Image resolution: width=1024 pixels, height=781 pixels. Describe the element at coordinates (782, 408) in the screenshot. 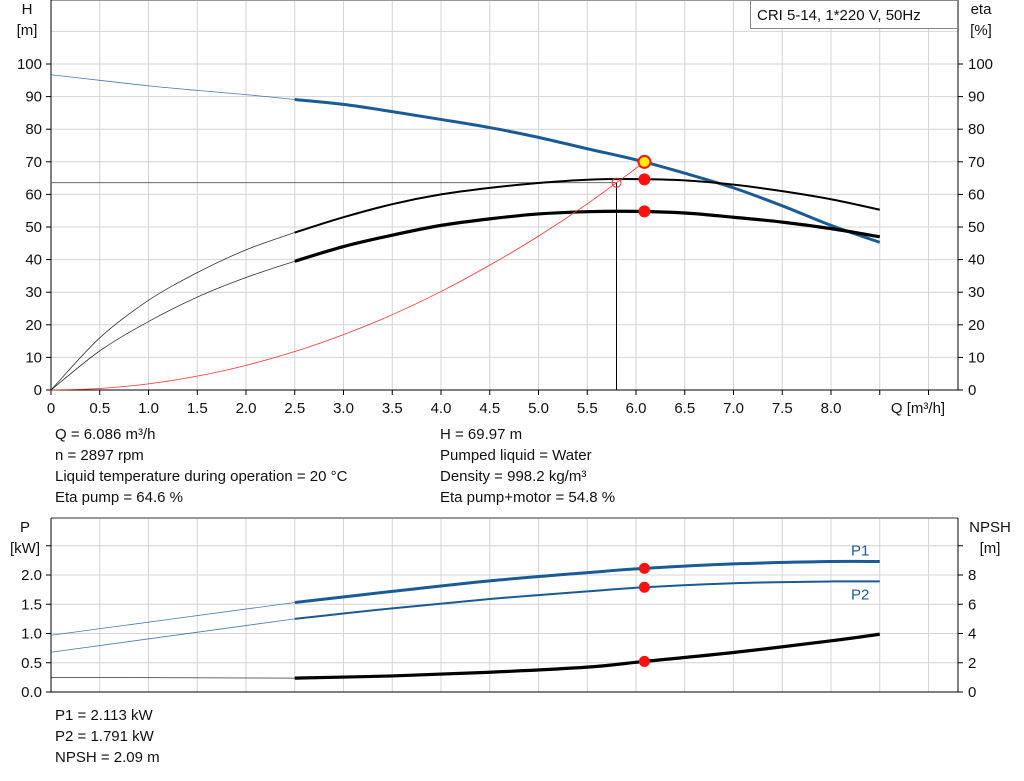

I see `xtick-label: 7.5` at that location.